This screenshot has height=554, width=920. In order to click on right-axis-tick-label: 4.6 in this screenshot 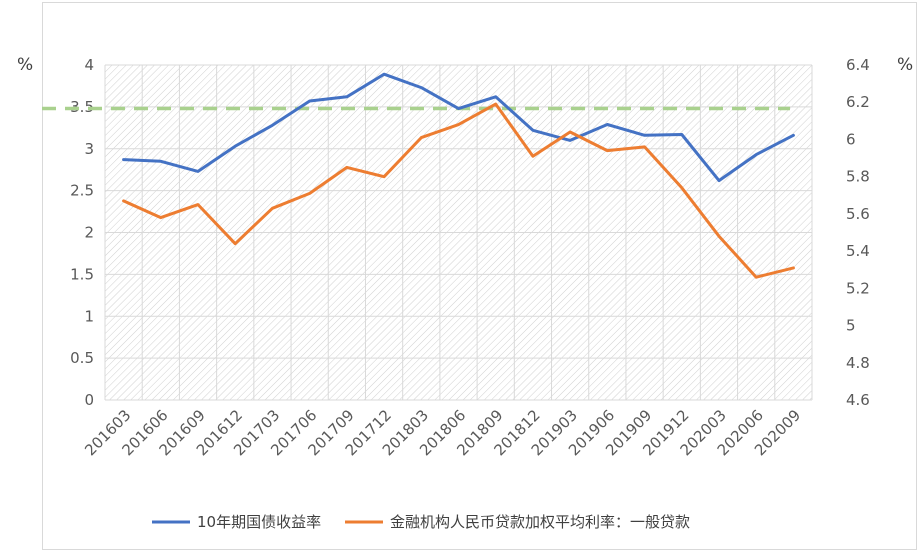, I will do `click(858, 400)`.